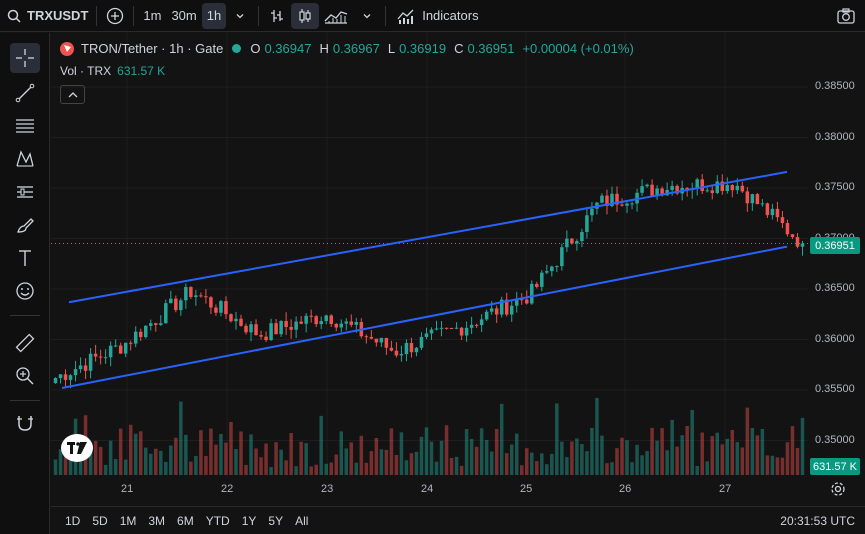 This screenshot has width=865, height=534. I want to click on utc-clock: 20:31:53 UTC, so click(817, 520).